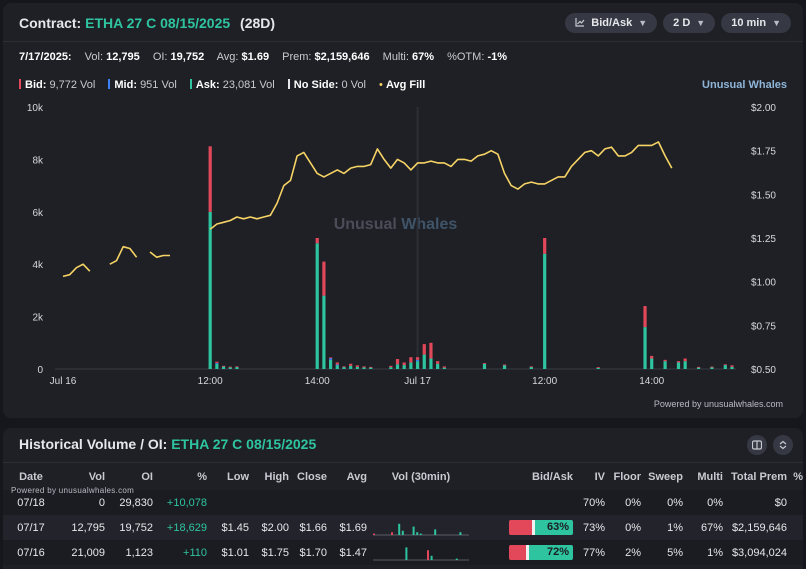 This screenshot has width=806, height=569. I want to click on col-avg: Avg, so click(356, 477).